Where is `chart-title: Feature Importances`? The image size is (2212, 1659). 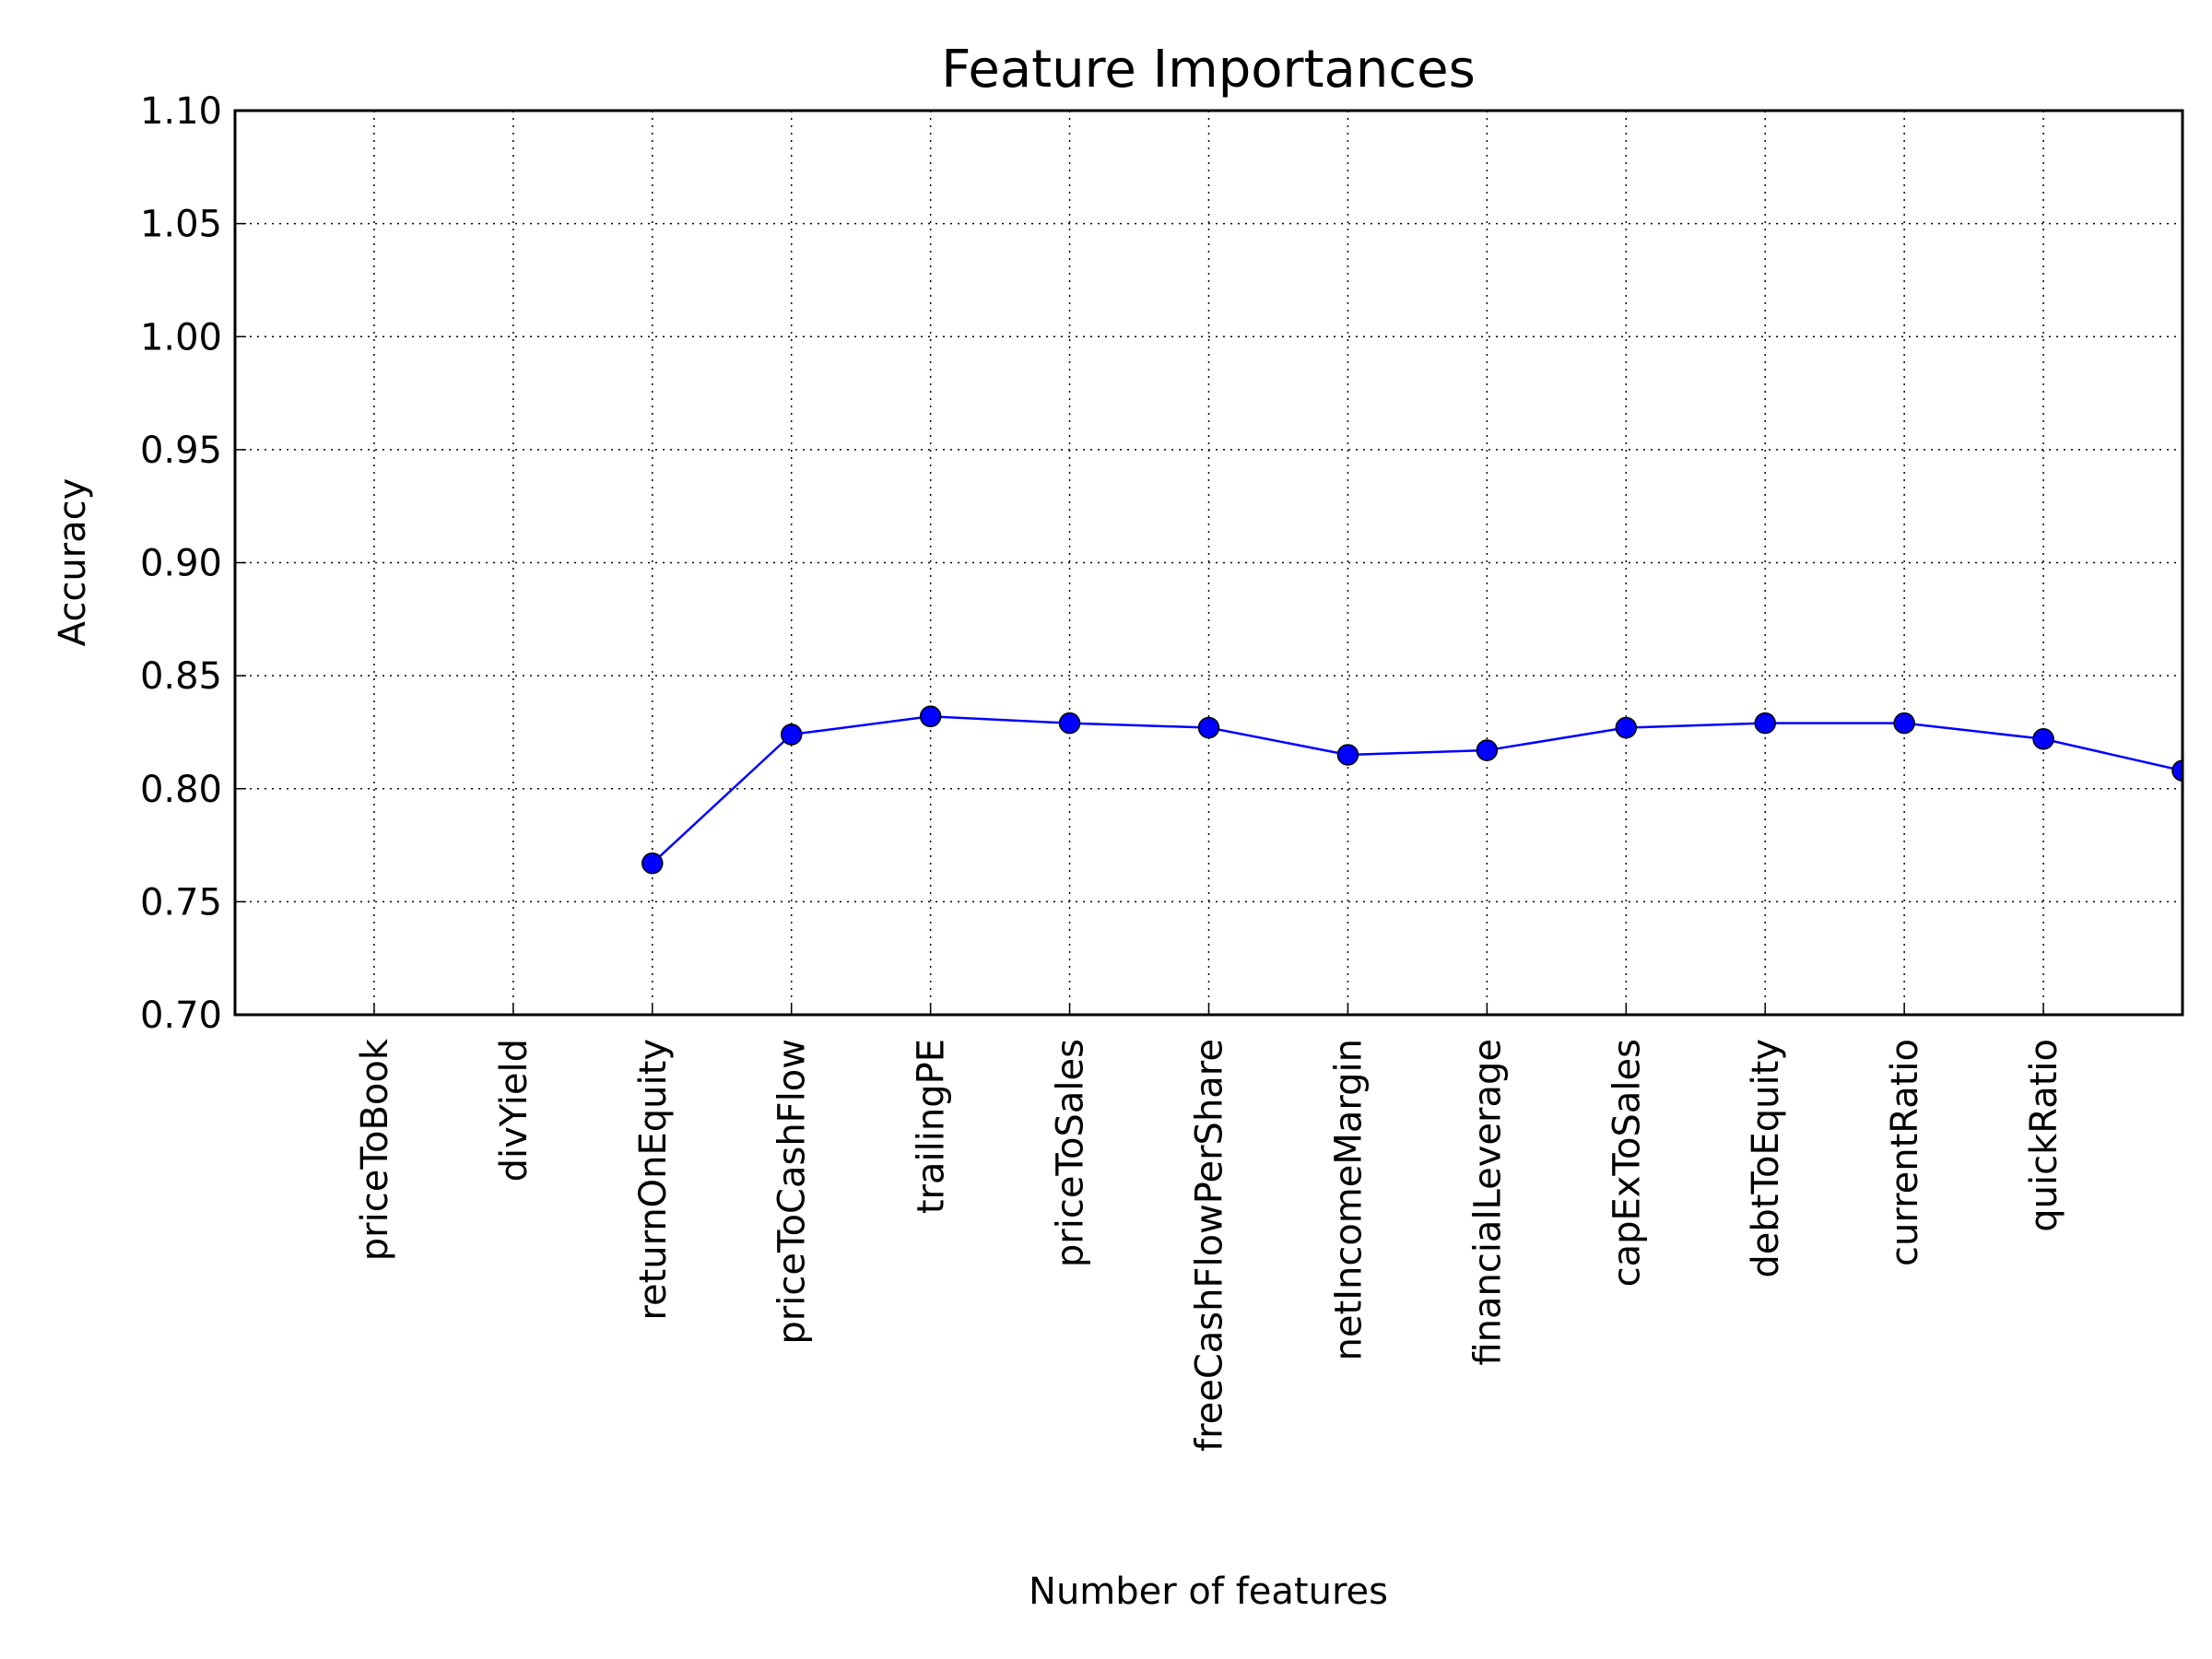
chart-title: Feature Importances is located at coordinates (1208, 70).